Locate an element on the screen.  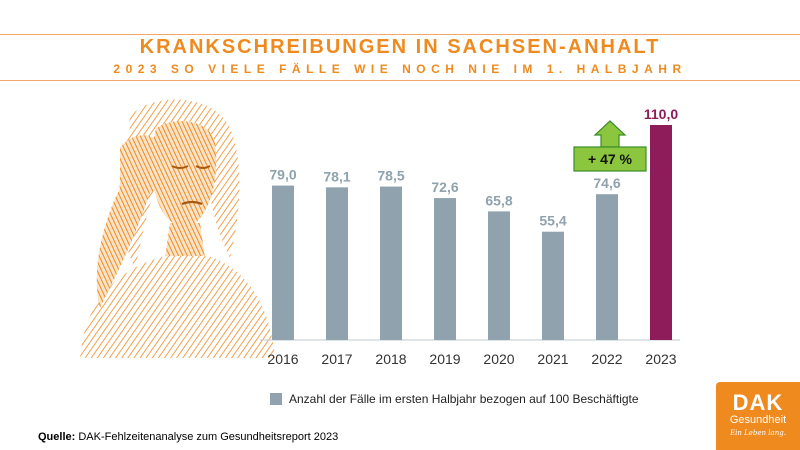
value-label-2020: 65,8 is located at coordinates (498, 200).